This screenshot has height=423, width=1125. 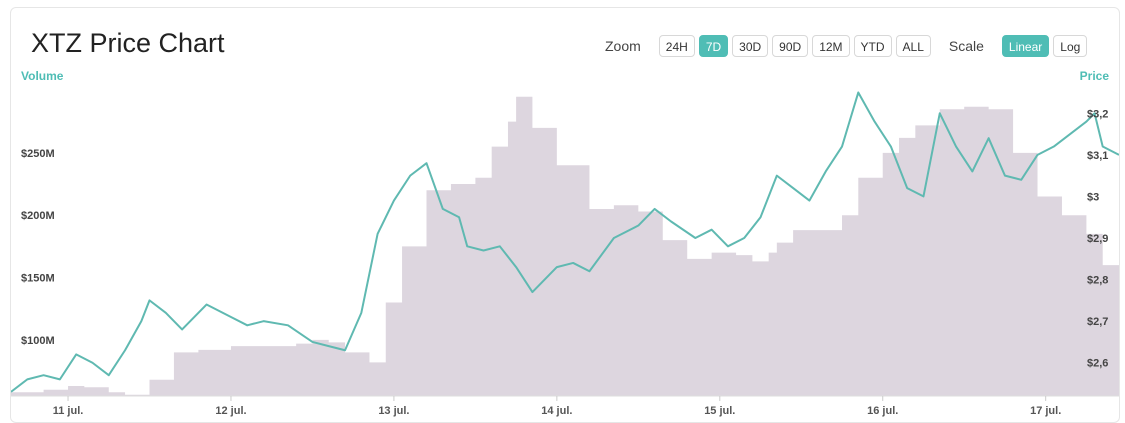 What do you see at coordinates (42, 76) in the screenshot?
I see `volume-axis-title: Volume` at bounding box center [42, 76].